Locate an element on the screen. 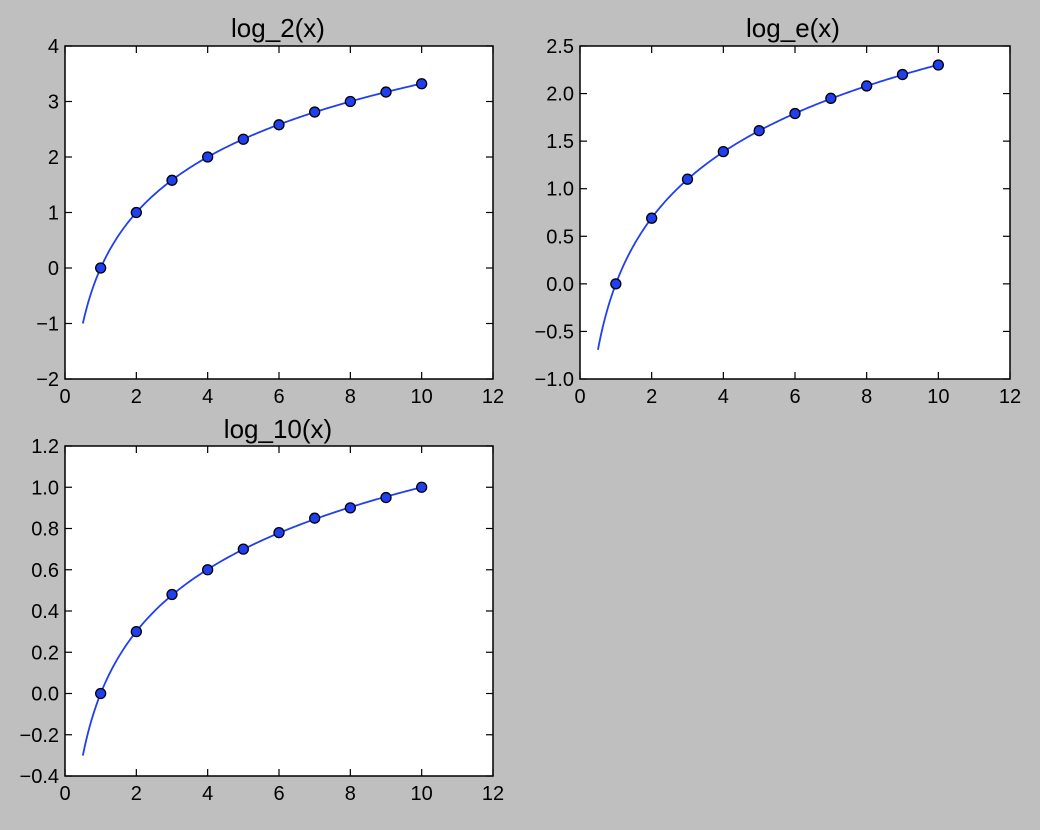  y-tick-label: 2 is located at coordinates (53, 158).